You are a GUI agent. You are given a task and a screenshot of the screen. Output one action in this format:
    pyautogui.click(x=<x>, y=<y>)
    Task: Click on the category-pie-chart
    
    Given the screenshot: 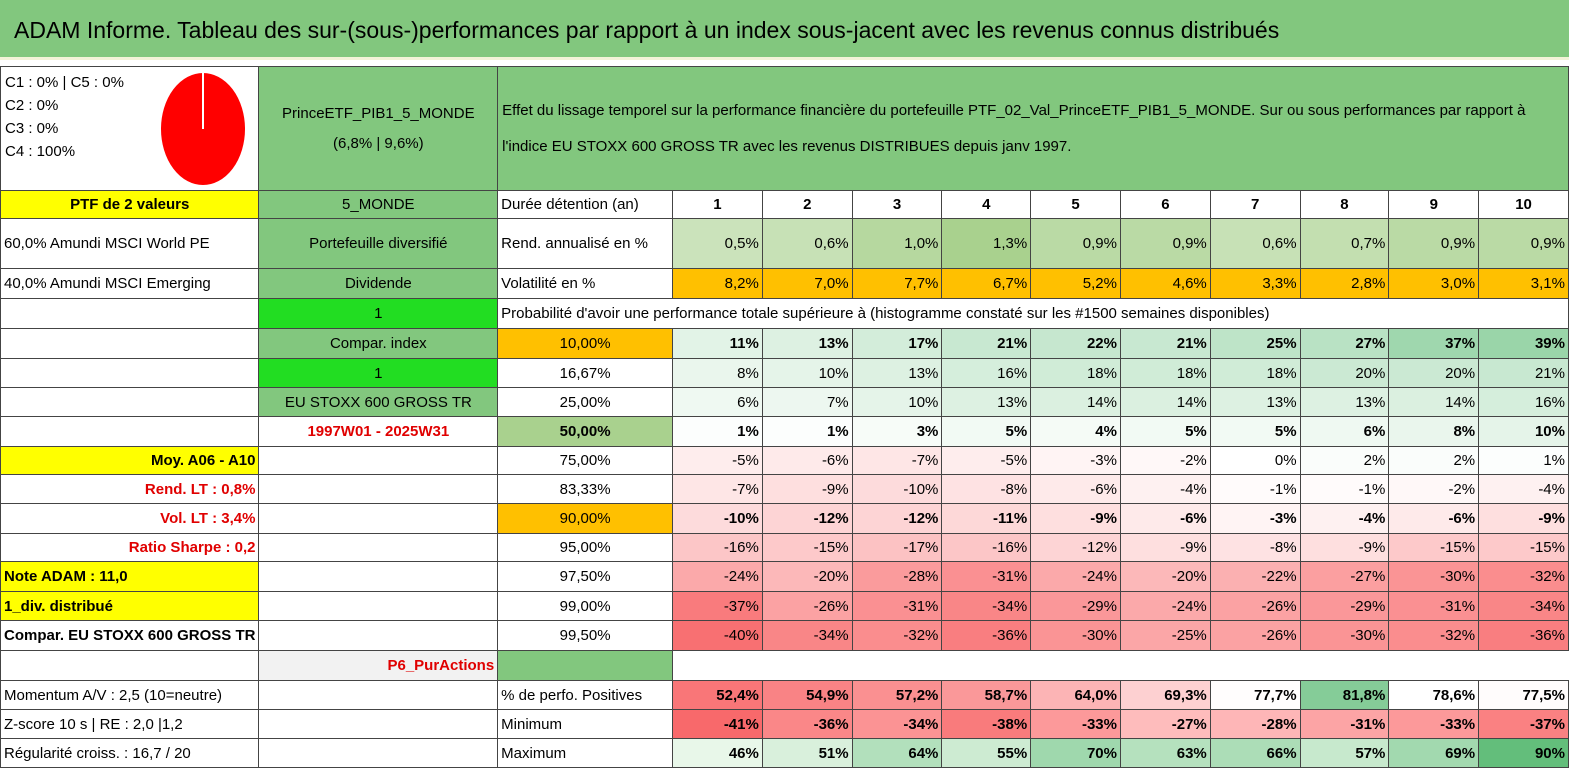 What is the action you would take?
    pyautogui.click(x=203, y=129)
    